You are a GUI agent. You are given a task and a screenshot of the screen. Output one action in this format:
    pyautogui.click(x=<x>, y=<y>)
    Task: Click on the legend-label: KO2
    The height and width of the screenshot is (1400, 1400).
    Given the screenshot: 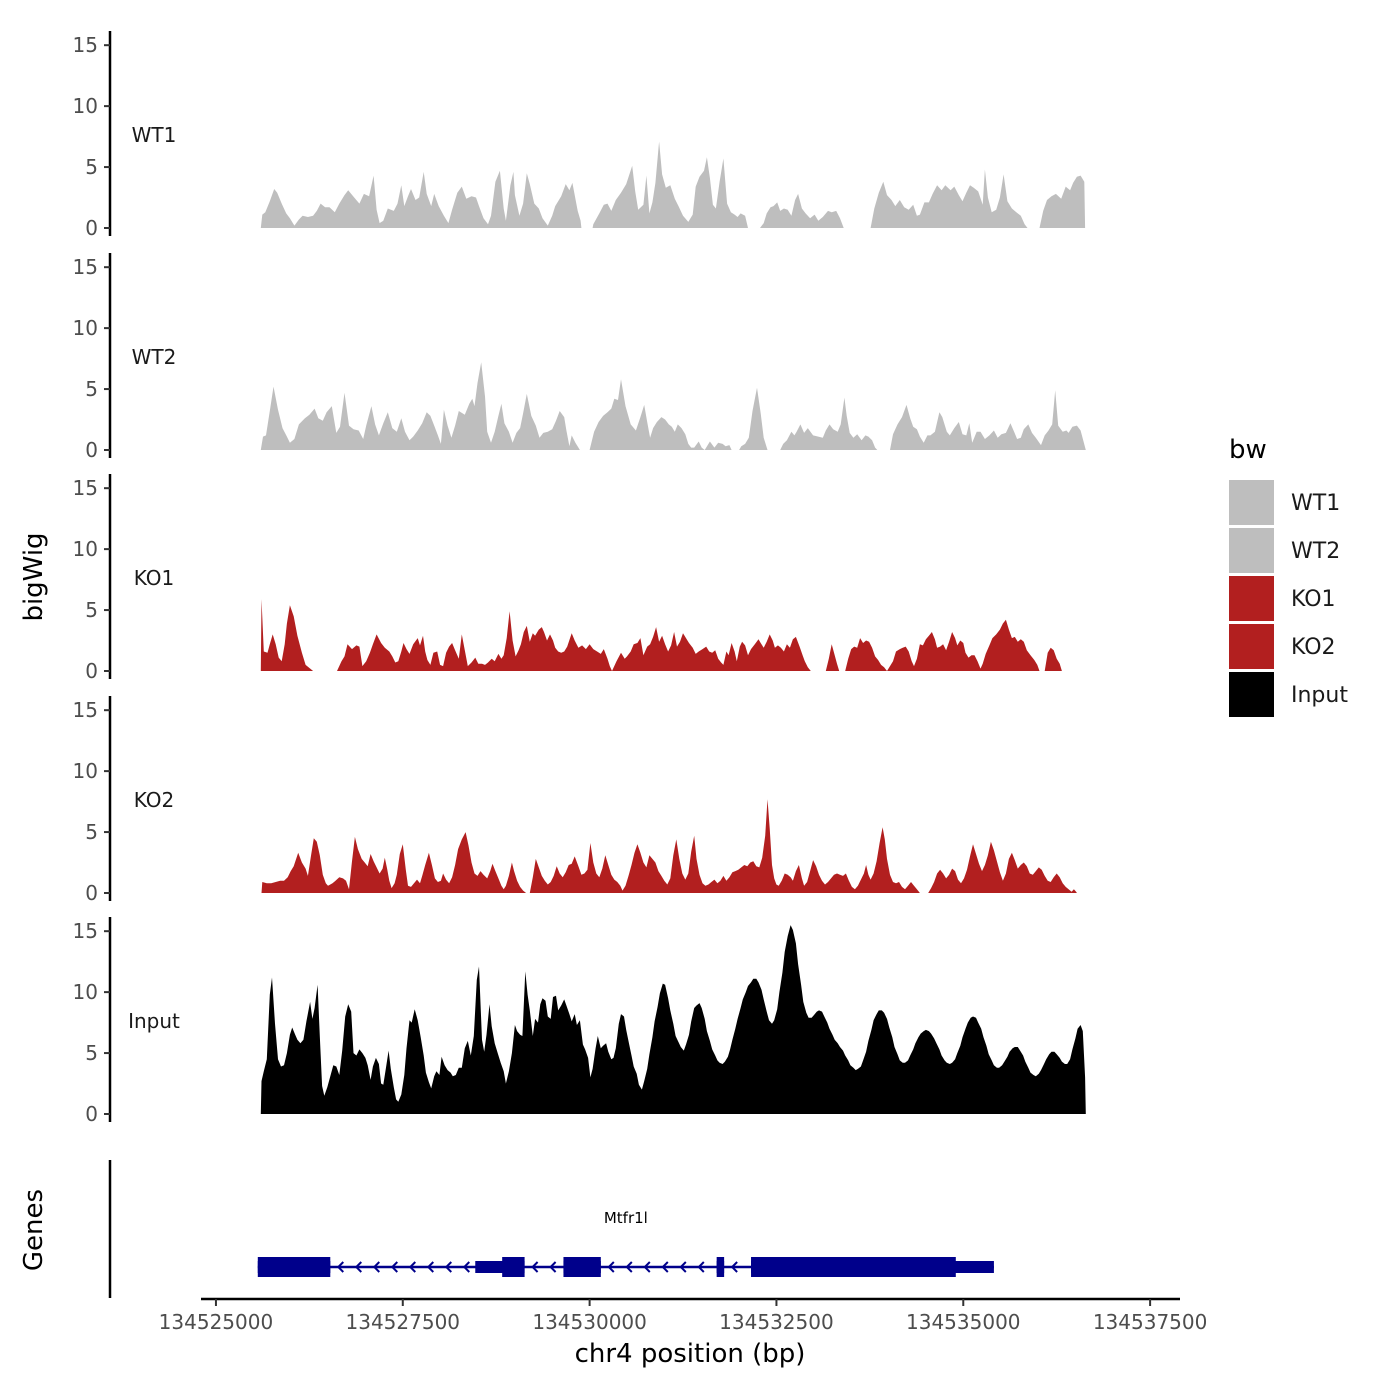 What is the action you would take?
    pyautogui.click(x=1313, y=647)
    